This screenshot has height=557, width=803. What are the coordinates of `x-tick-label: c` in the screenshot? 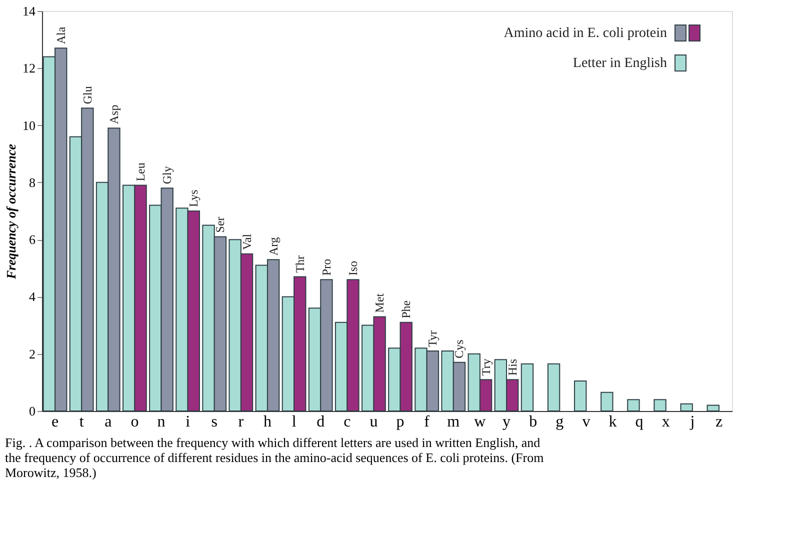 It's located at (347, 422).